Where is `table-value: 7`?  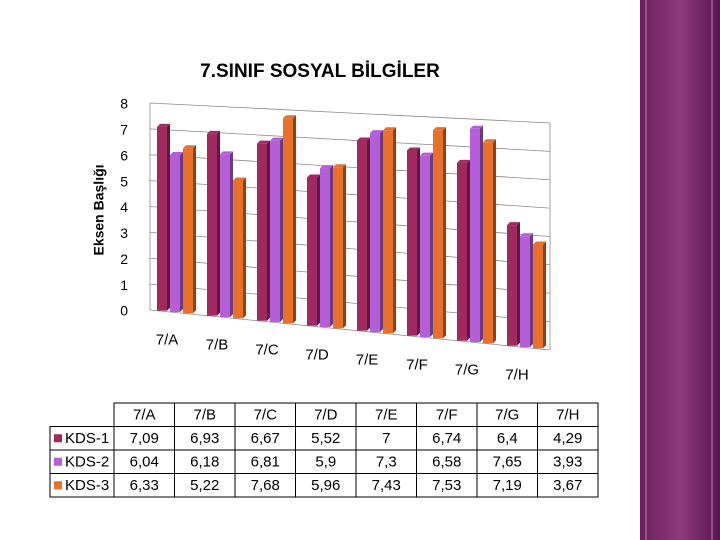
table-value: 7 is located at coordinates (386, 438).